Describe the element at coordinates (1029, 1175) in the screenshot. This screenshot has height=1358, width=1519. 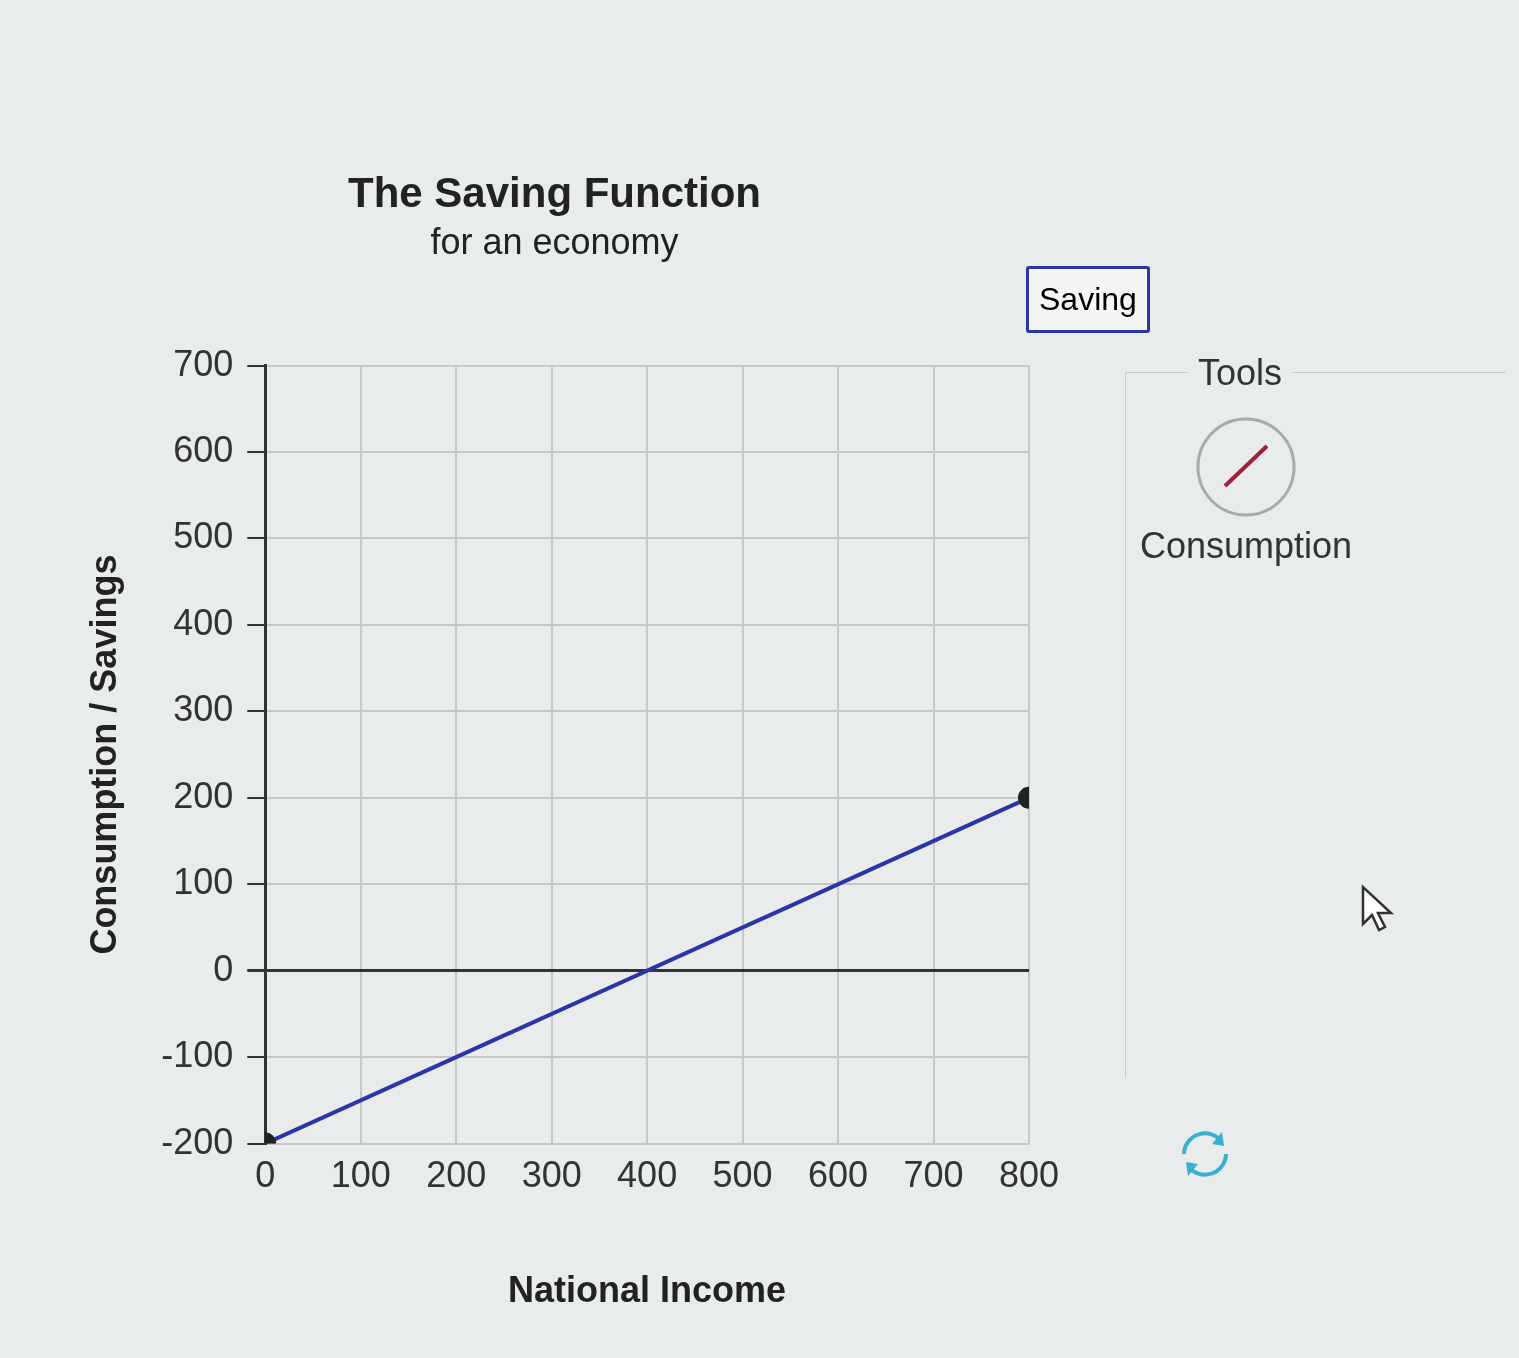
I see `x-tick-label: 800` at that location.